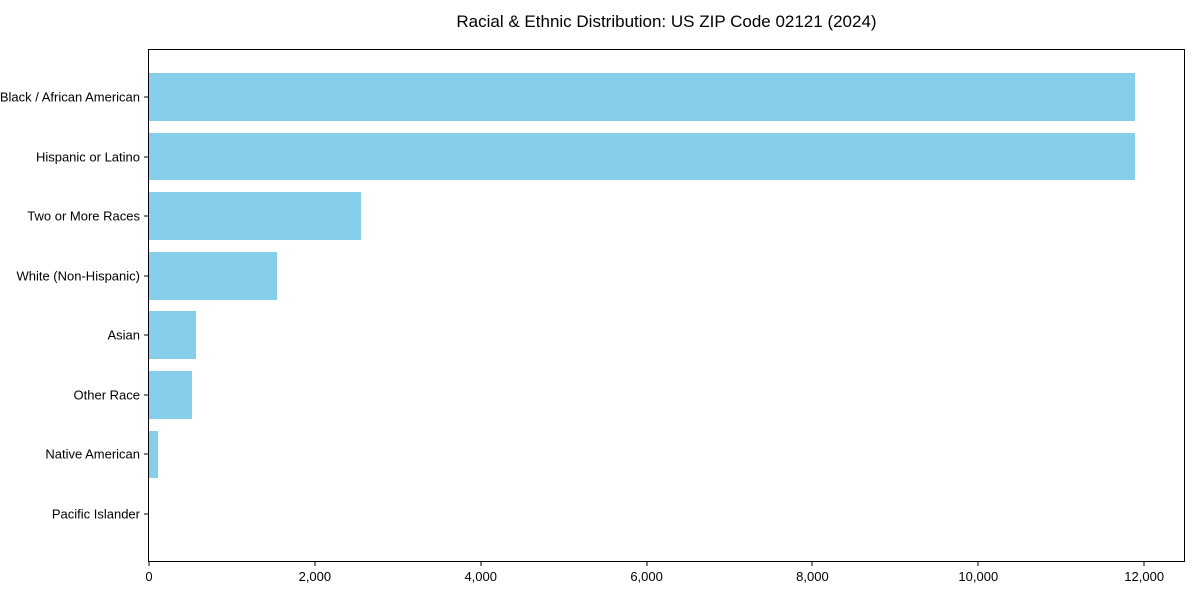 This screenshot has height=600, width=1200. What do you see at coordinates (642, 156) in the screenshot?
I see `bar-hispanic-or-latino` at bounding box center [642, 156].